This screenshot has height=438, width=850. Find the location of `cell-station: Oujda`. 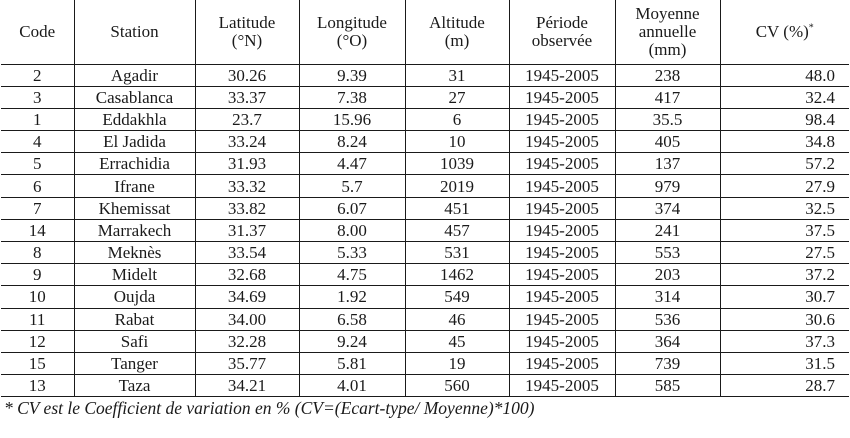

cell-station: Oujda is located at coordinates (135, 297).